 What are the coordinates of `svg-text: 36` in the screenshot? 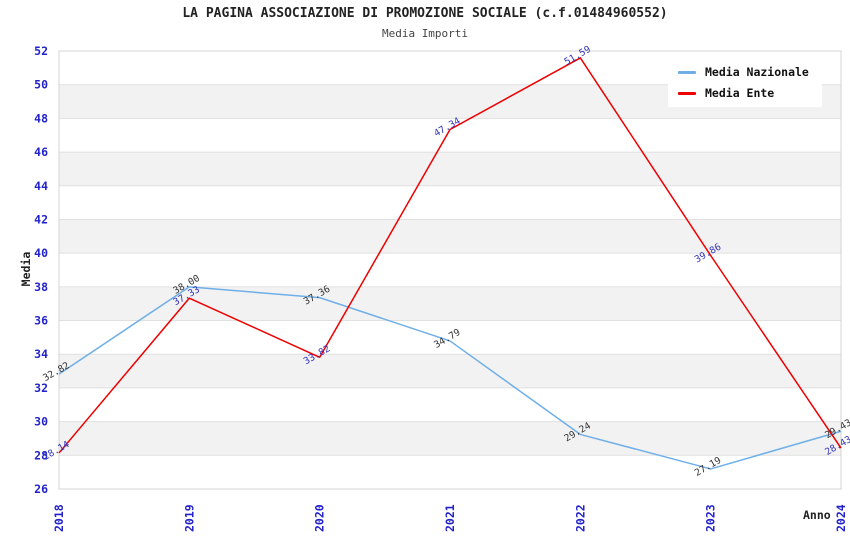 It's located at (41, 321).